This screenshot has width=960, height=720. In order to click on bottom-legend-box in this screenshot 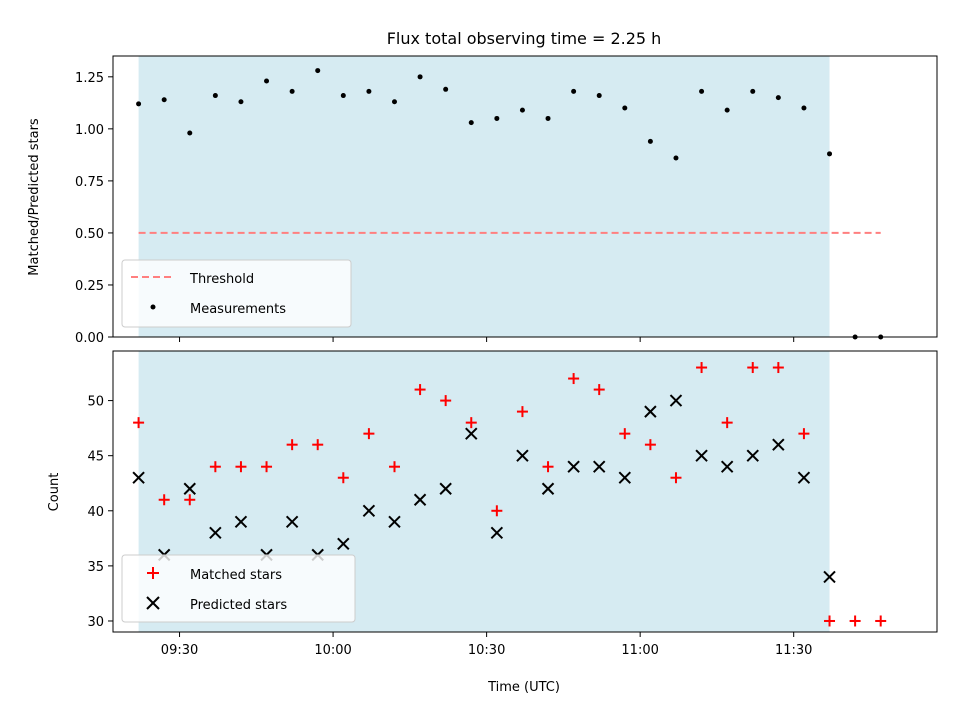, I will do `click(238, 588)`.